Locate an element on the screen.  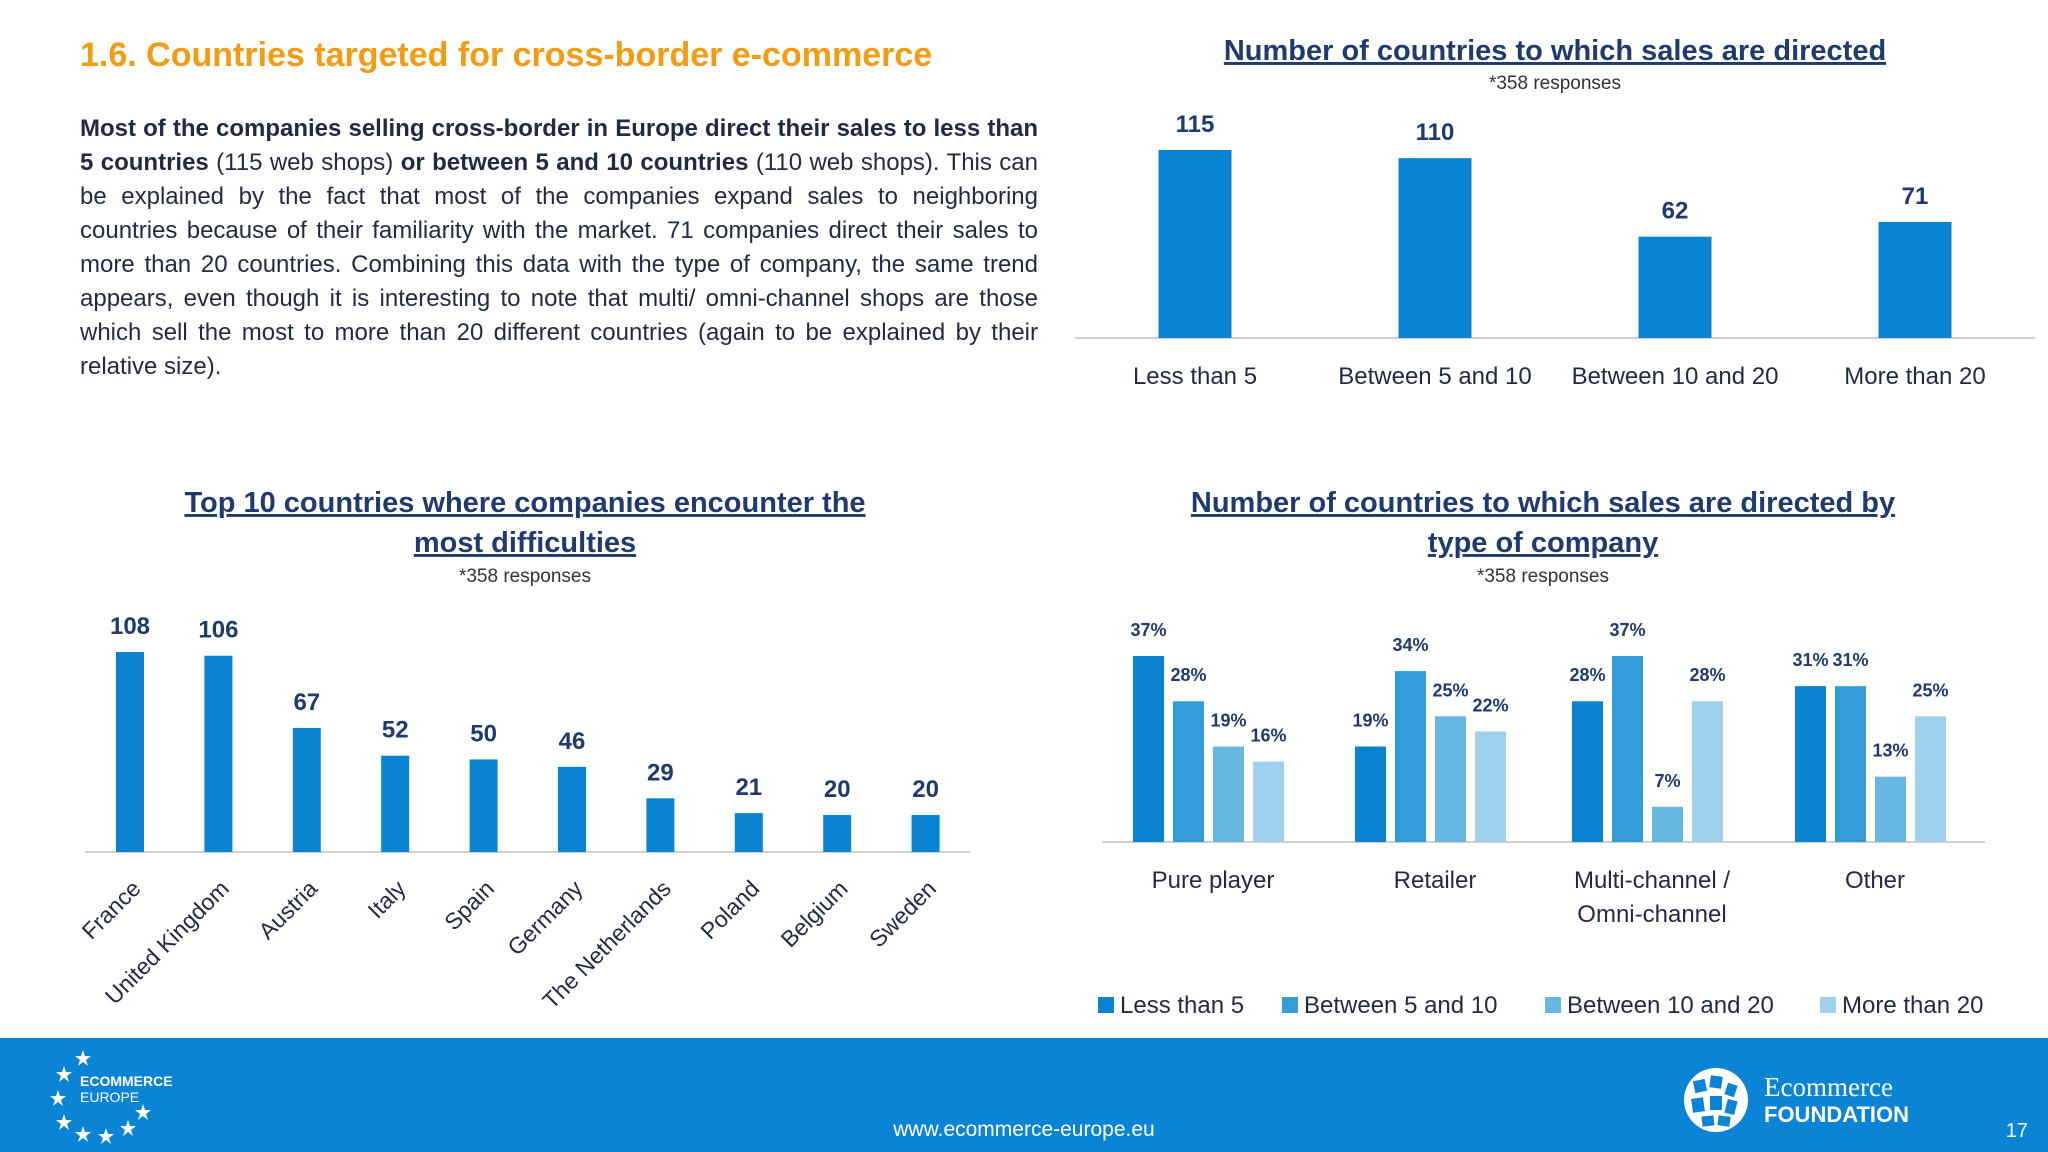
chart2-category-label: France is located at coordinates (111, 909).